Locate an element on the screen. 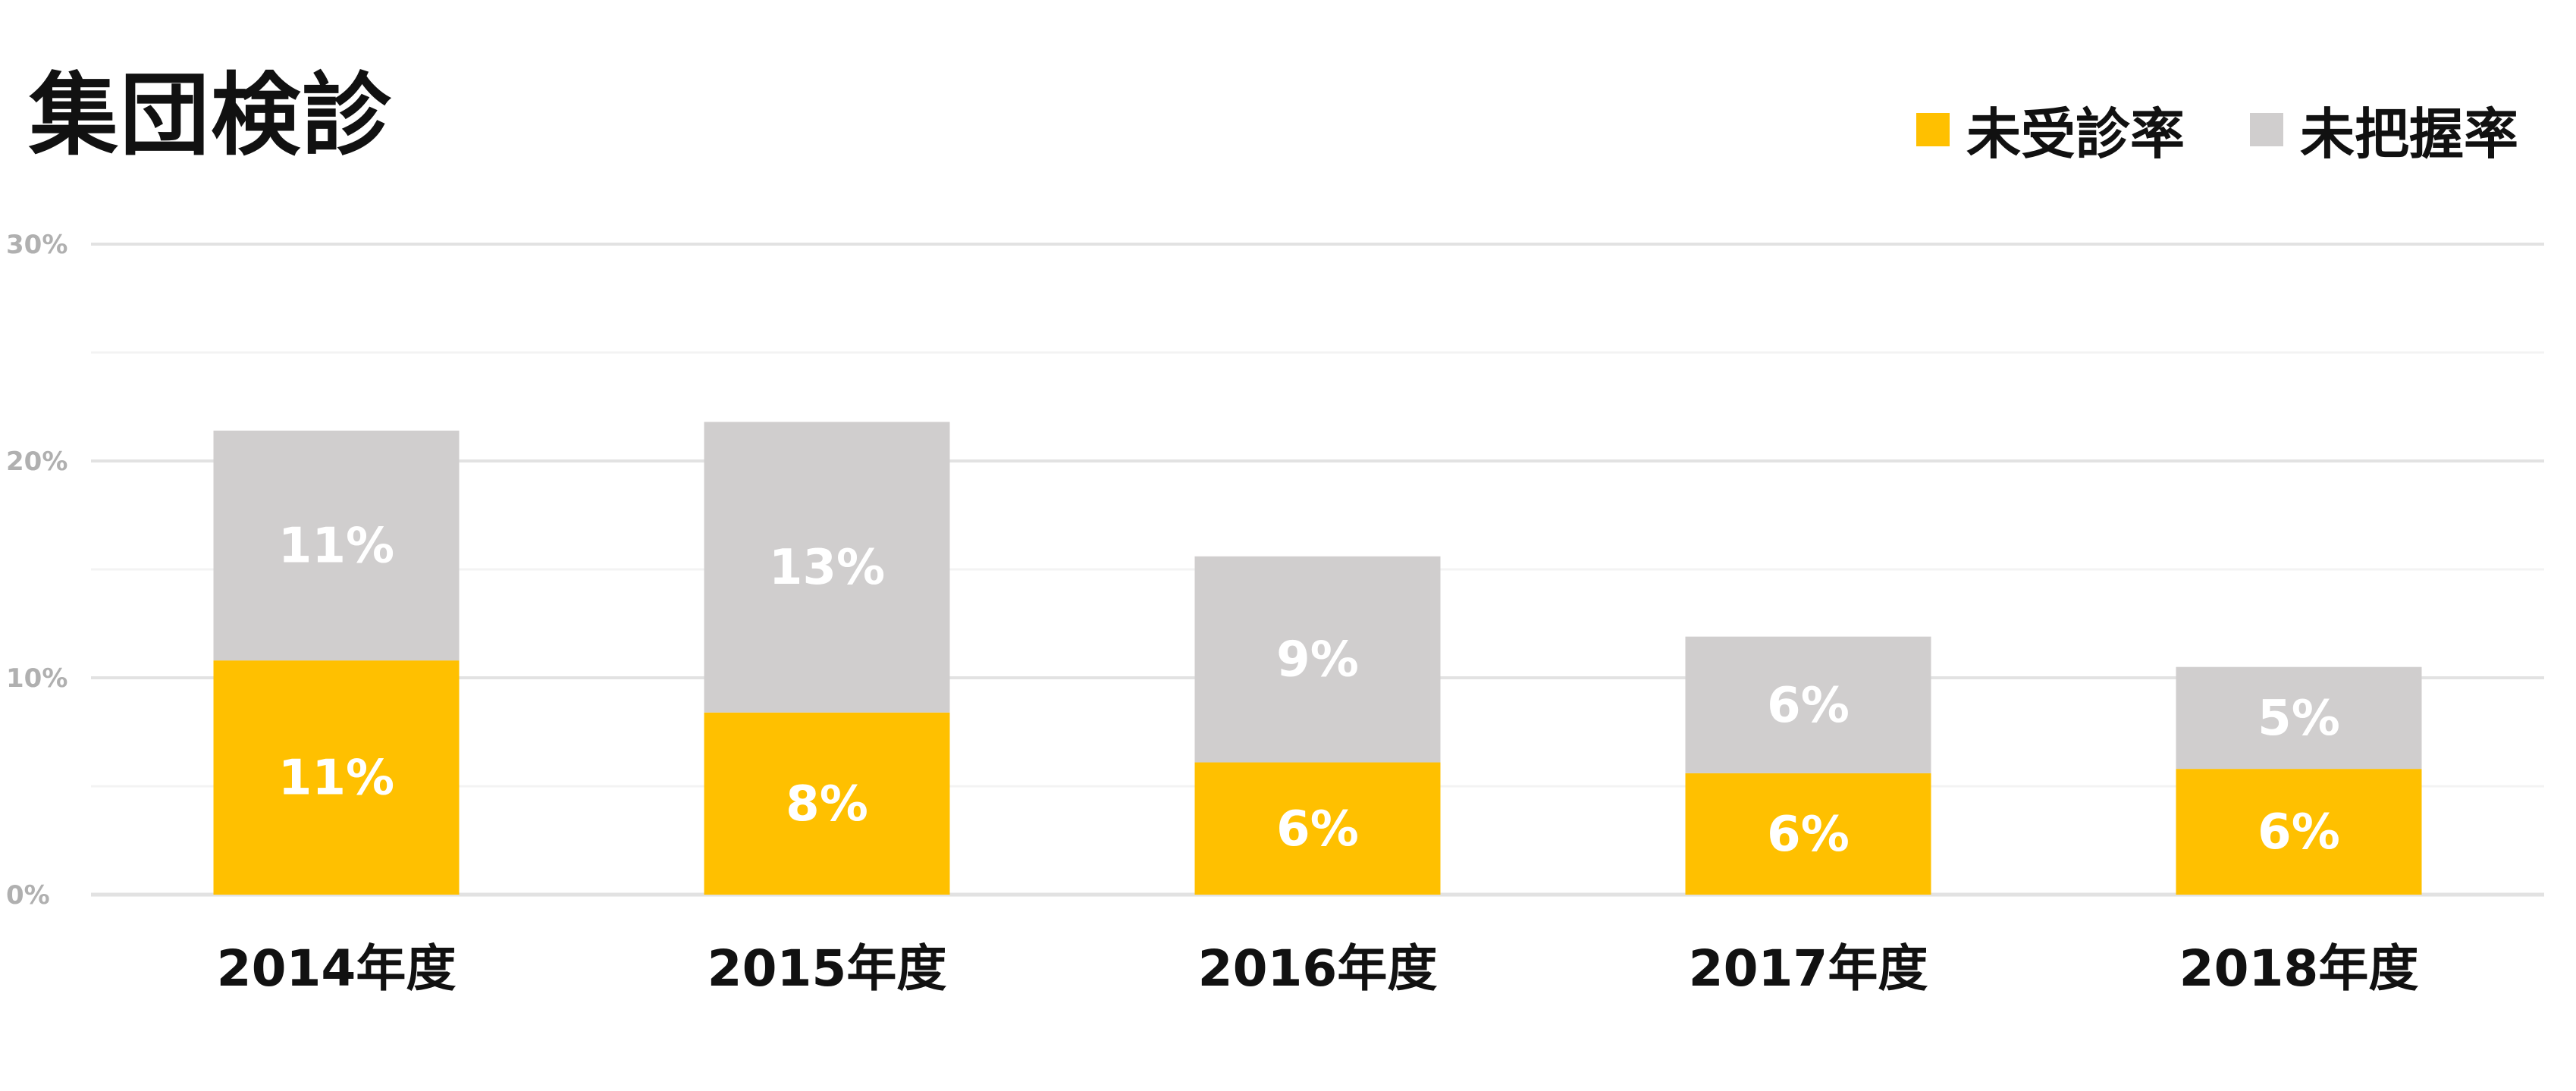 This screenshot has width=2576, height=1091. x-category-label: 2015年度 is located at coordinates (827, 969).